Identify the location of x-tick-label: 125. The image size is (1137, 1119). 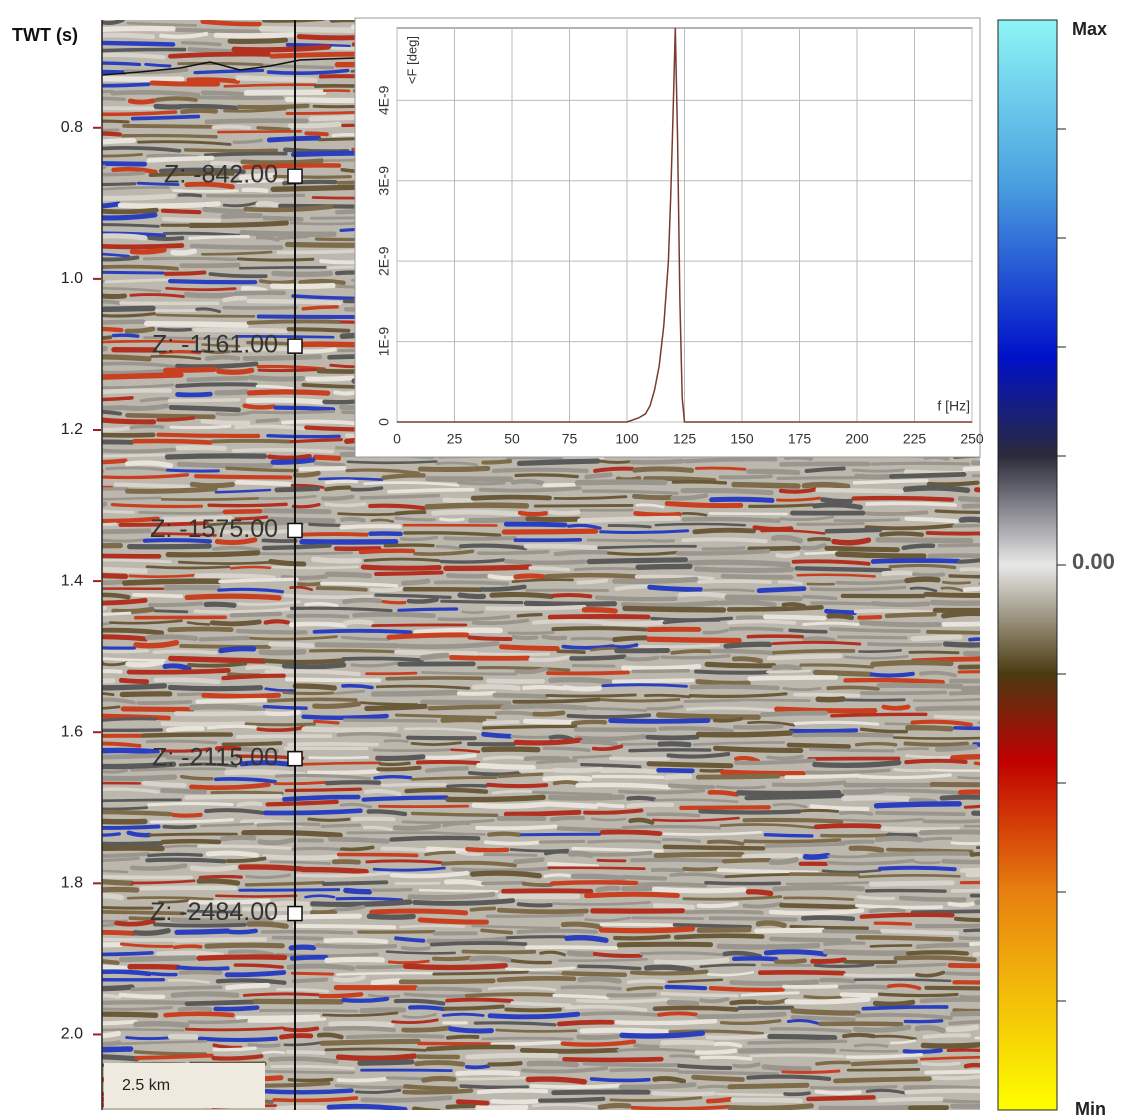
(685, 439).